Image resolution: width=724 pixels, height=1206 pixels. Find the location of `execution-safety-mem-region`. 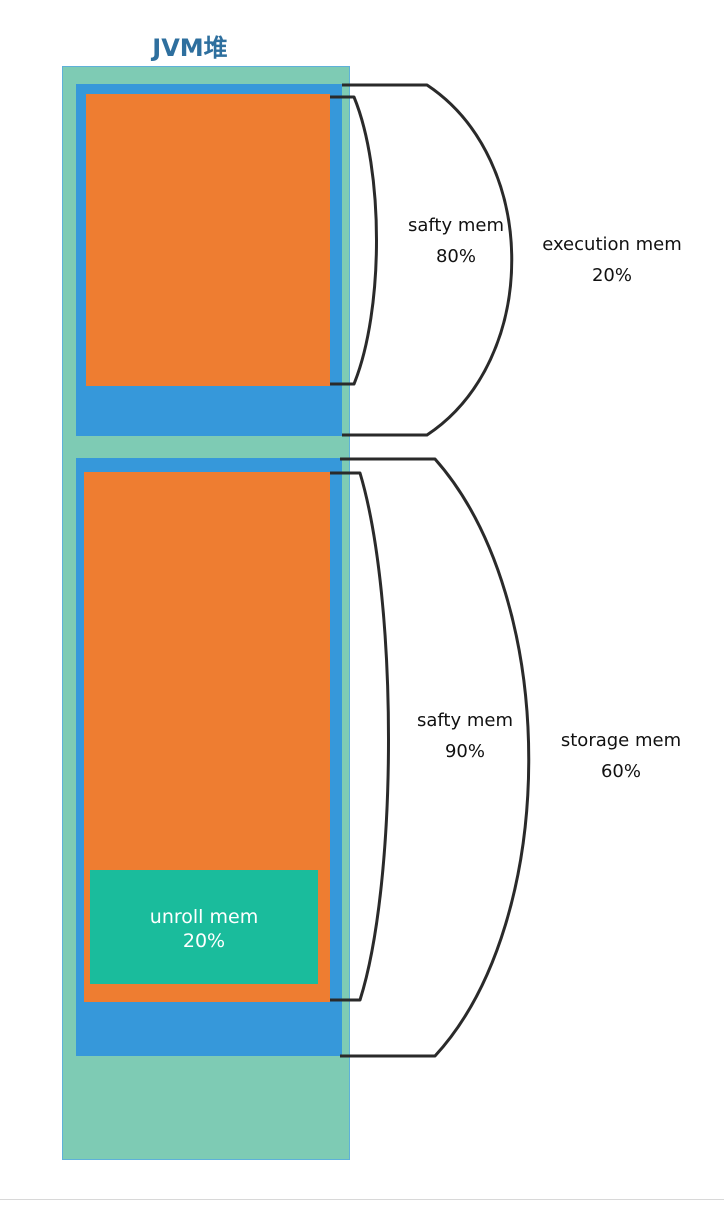

execution-safety-mem-region is located at coordinates (208, 240).